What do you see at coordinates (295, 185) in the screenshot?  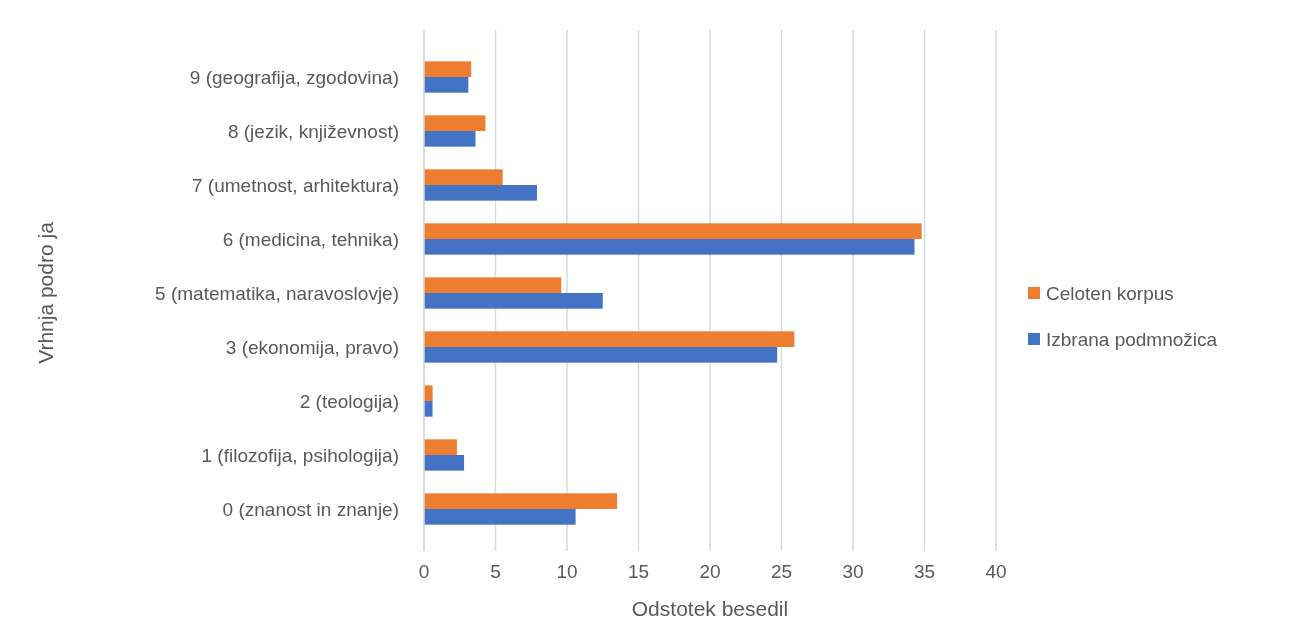 I see `y-tick-label: 7 (umetnost, arhitektura)` at bounding box center [295, 185].